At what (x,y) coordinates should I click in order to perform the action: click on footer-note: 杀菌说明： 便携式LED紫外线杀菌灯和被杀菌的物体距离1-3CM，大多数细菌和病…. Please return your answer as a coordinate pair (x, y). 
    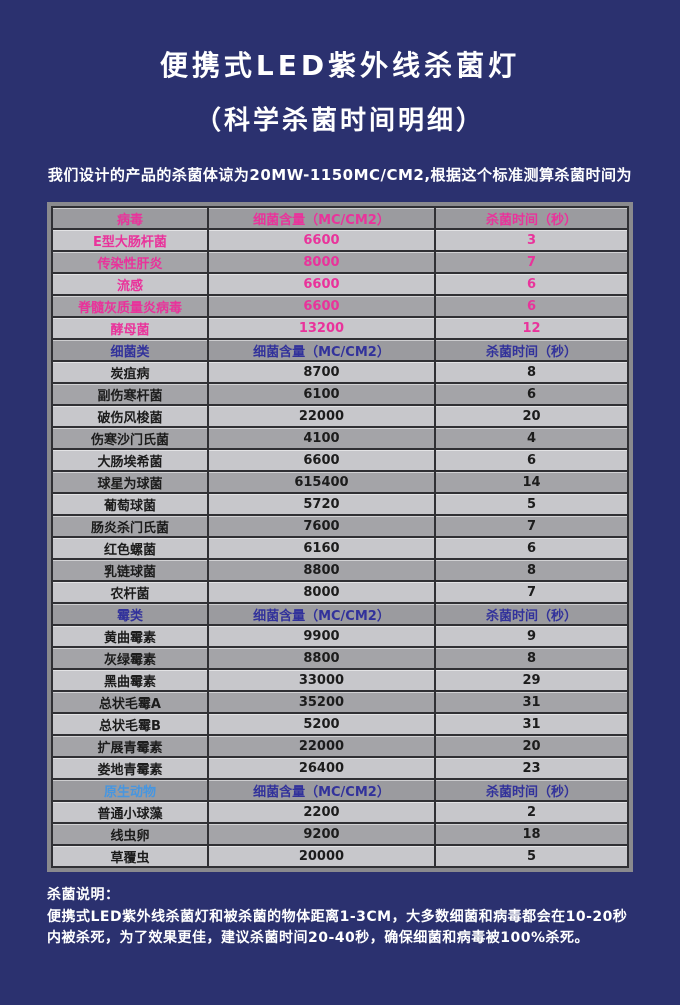
    Looking at the image, I should click on (340, 917).